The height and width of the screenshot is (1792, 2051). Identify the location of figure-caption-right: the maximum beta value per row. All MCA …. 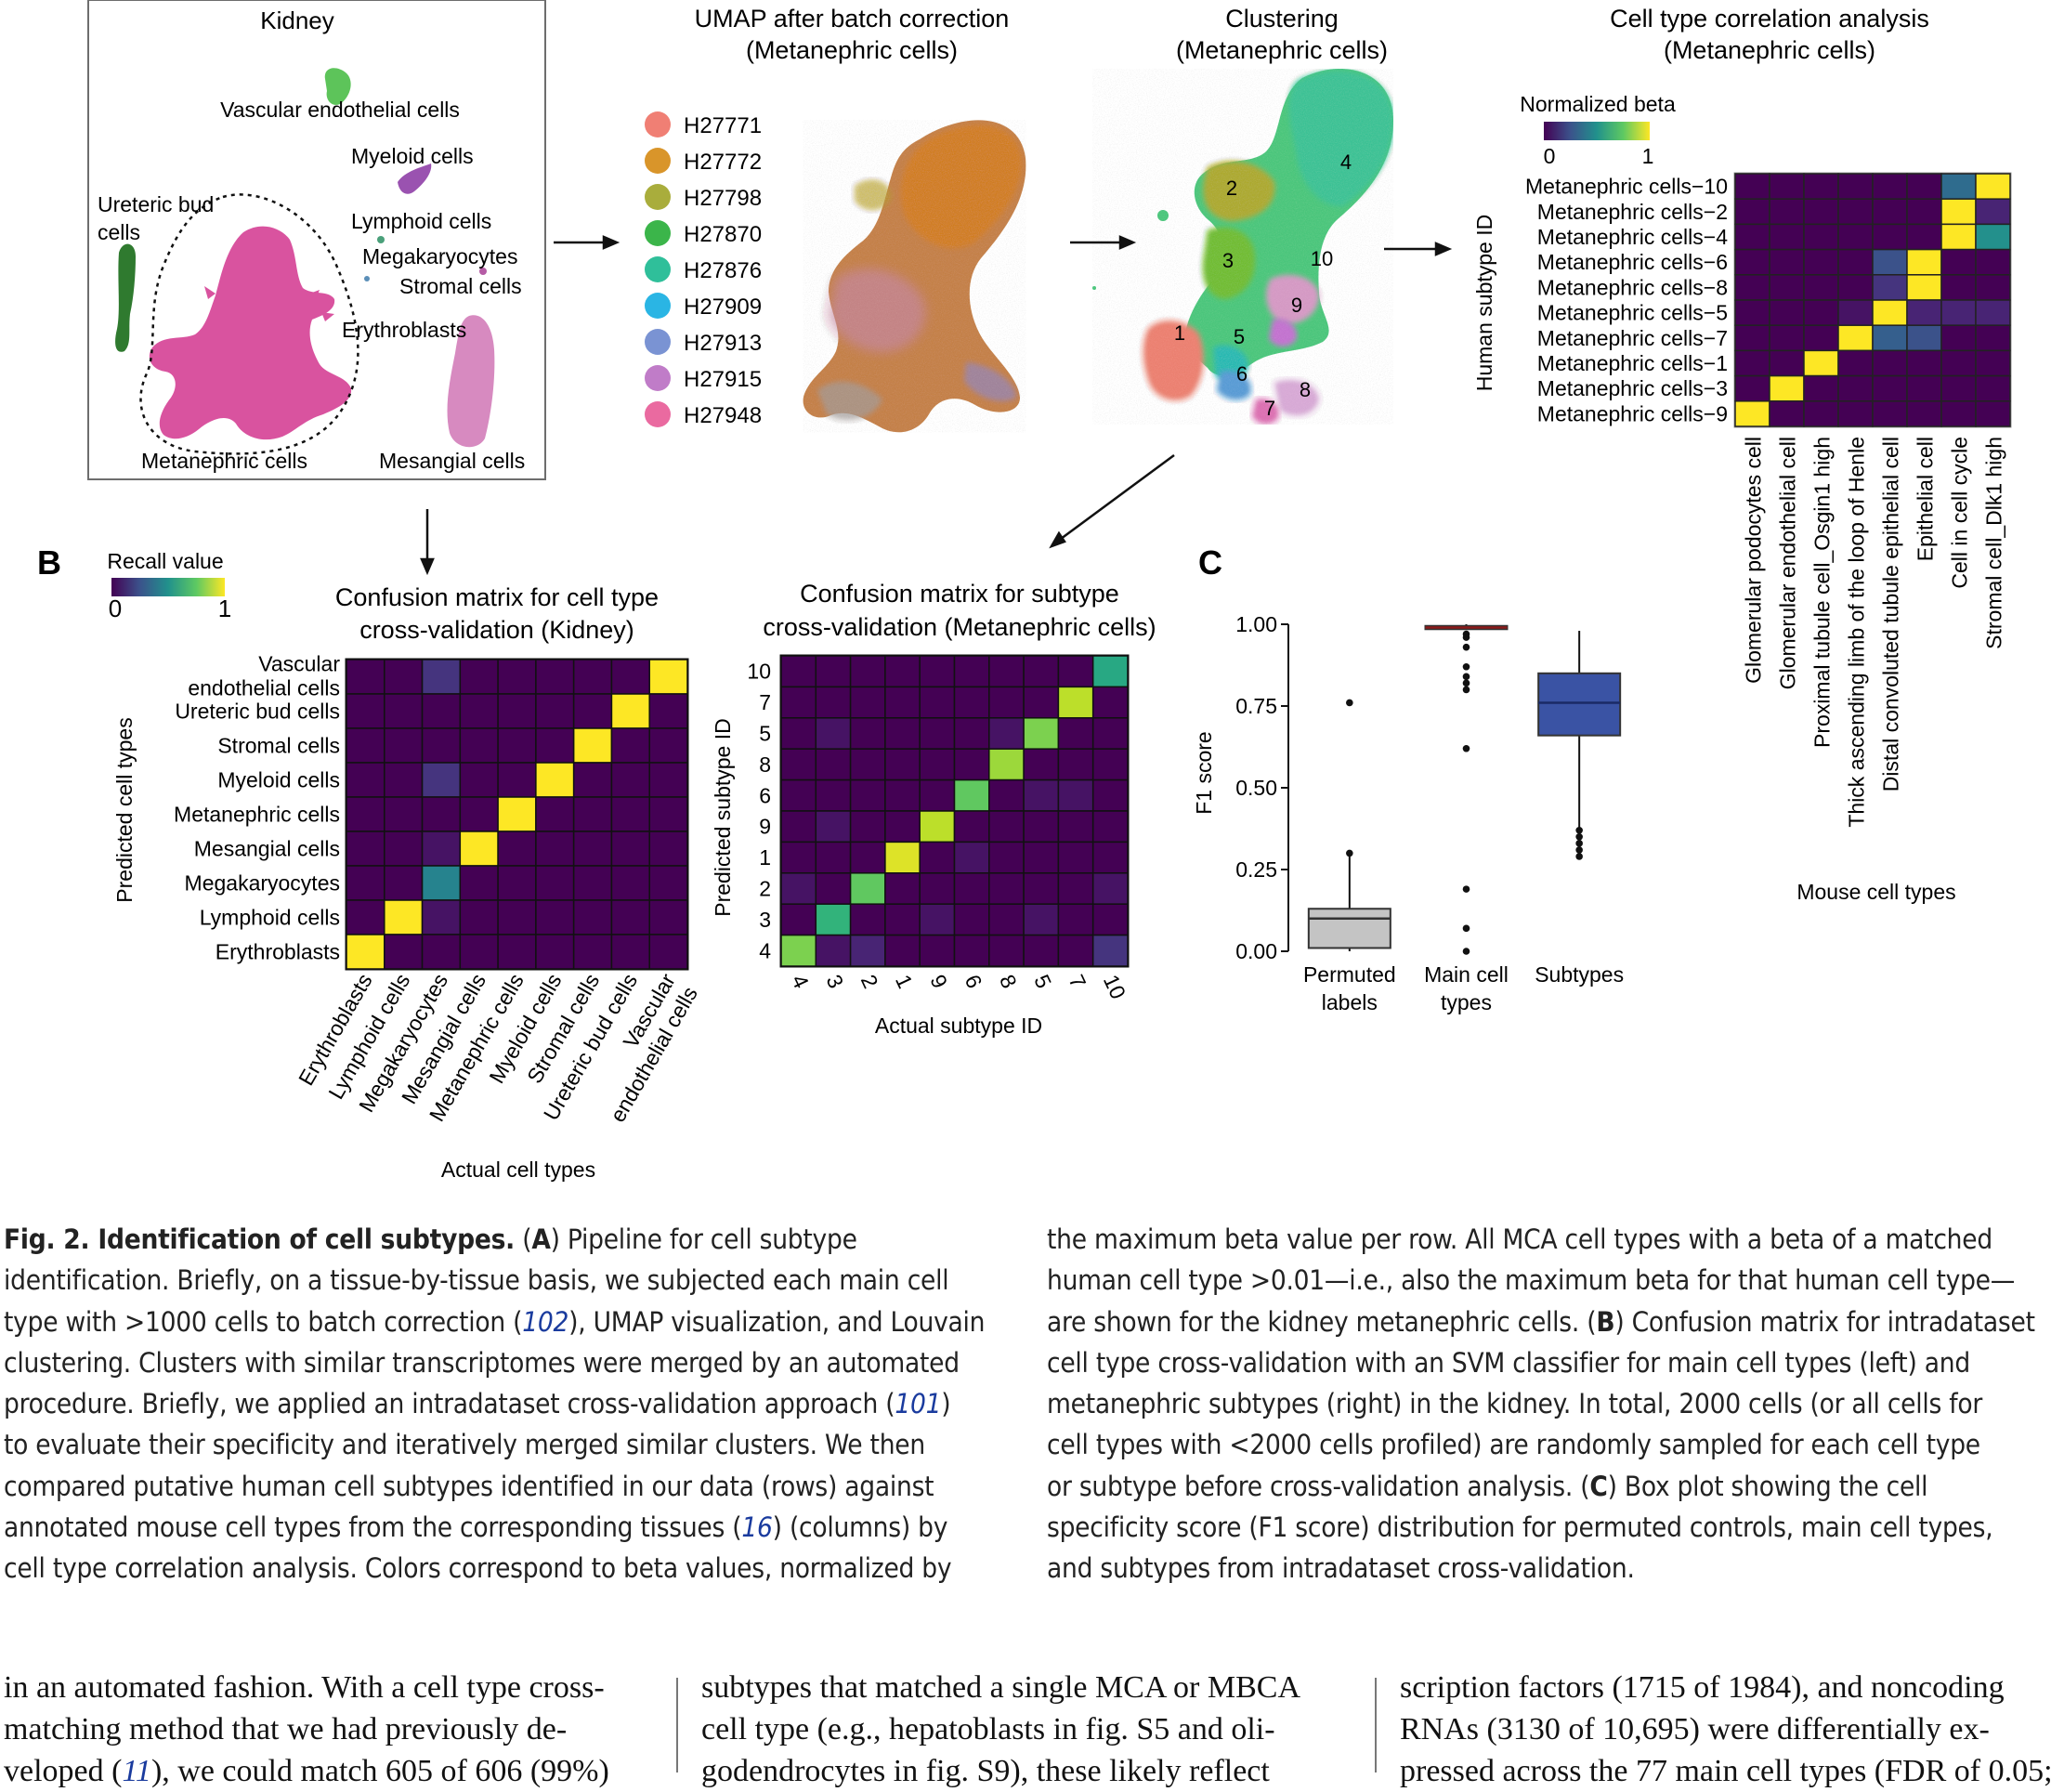
(1546, 1404).